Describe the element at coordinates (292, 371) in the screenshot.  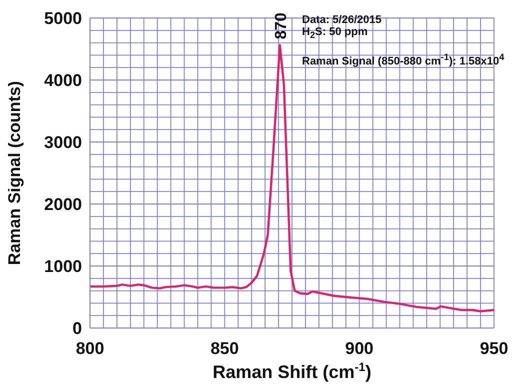
I see `x-axis-title: Raman Shift (cm$^{-1}$)` at that location.